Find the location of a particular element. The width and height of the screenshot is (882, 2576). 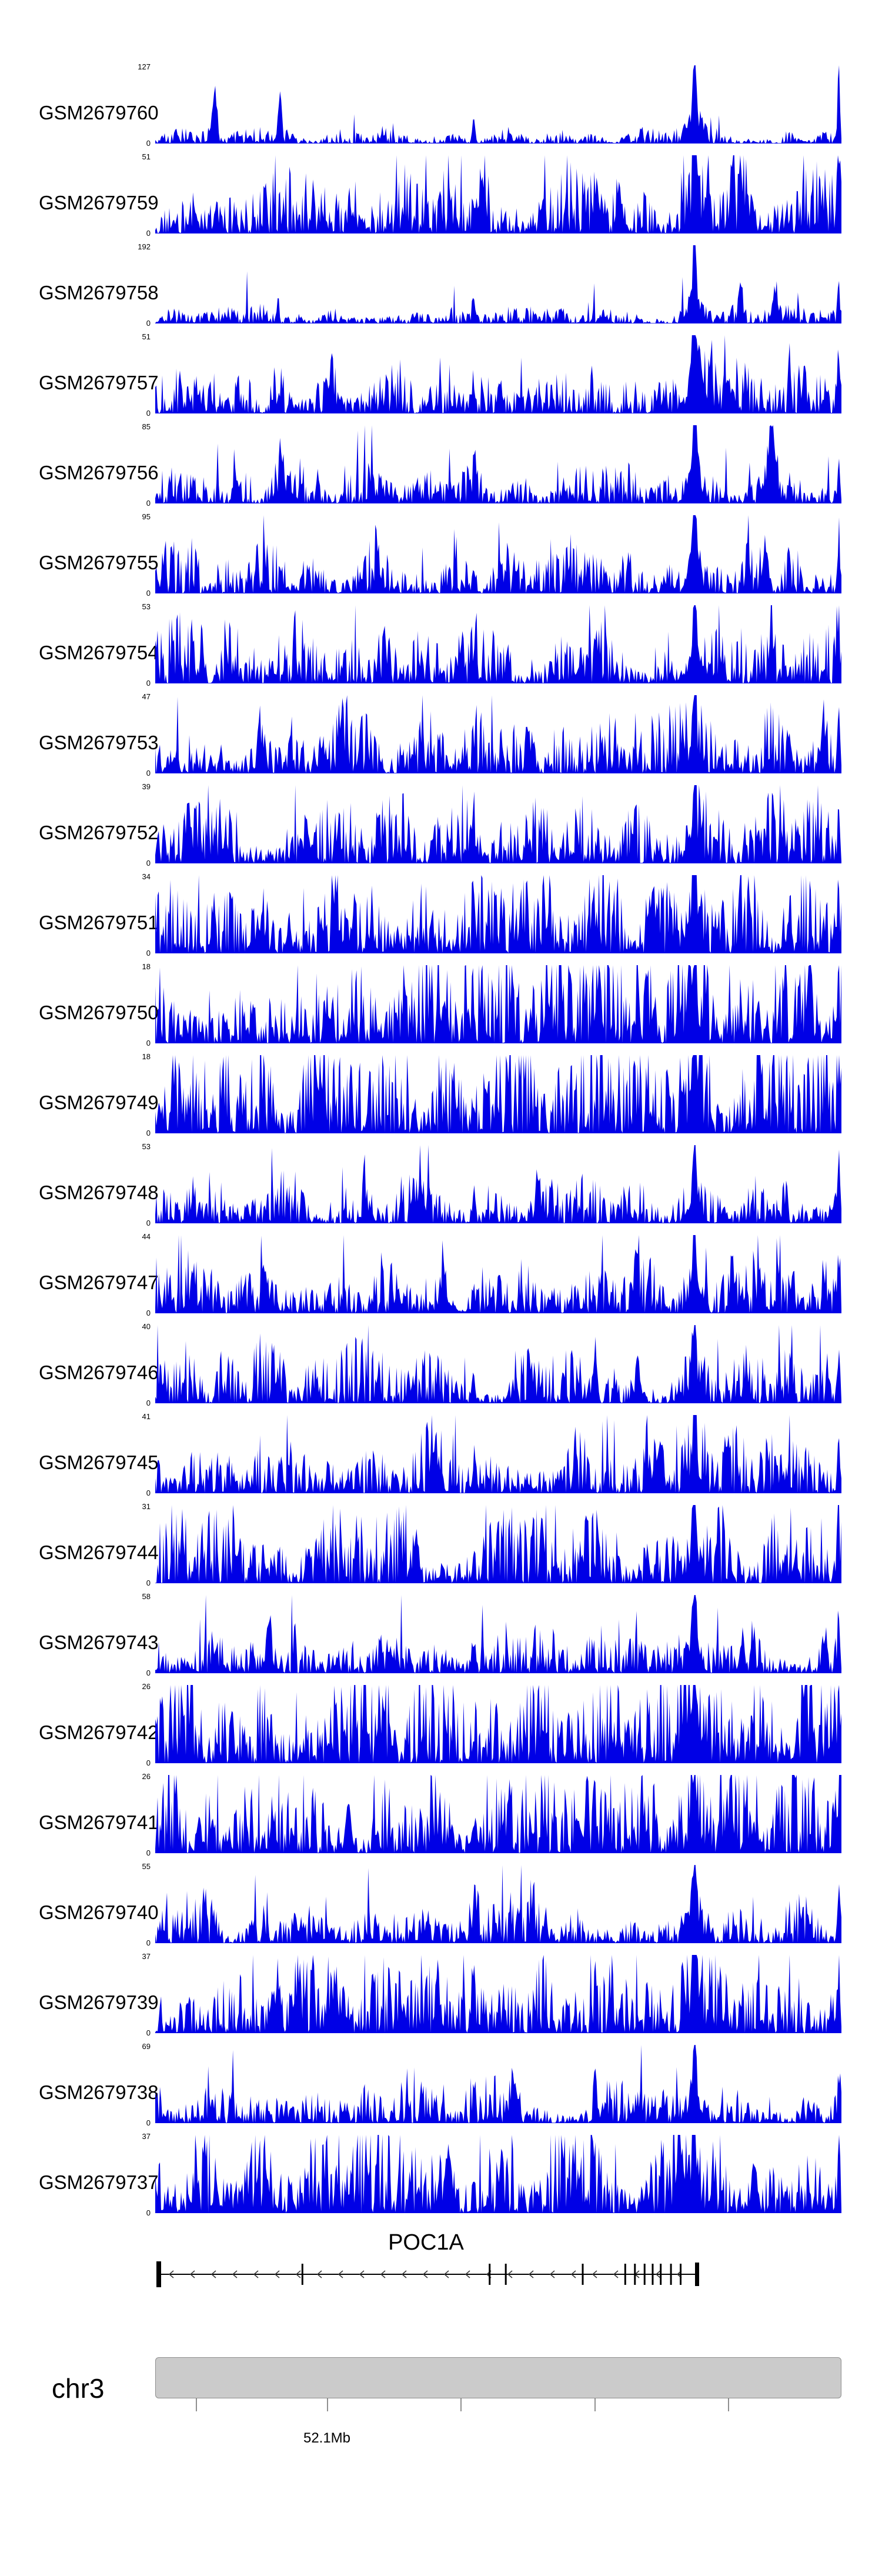

track-ymax-label: 41 is located at coordinates (146, 1416).